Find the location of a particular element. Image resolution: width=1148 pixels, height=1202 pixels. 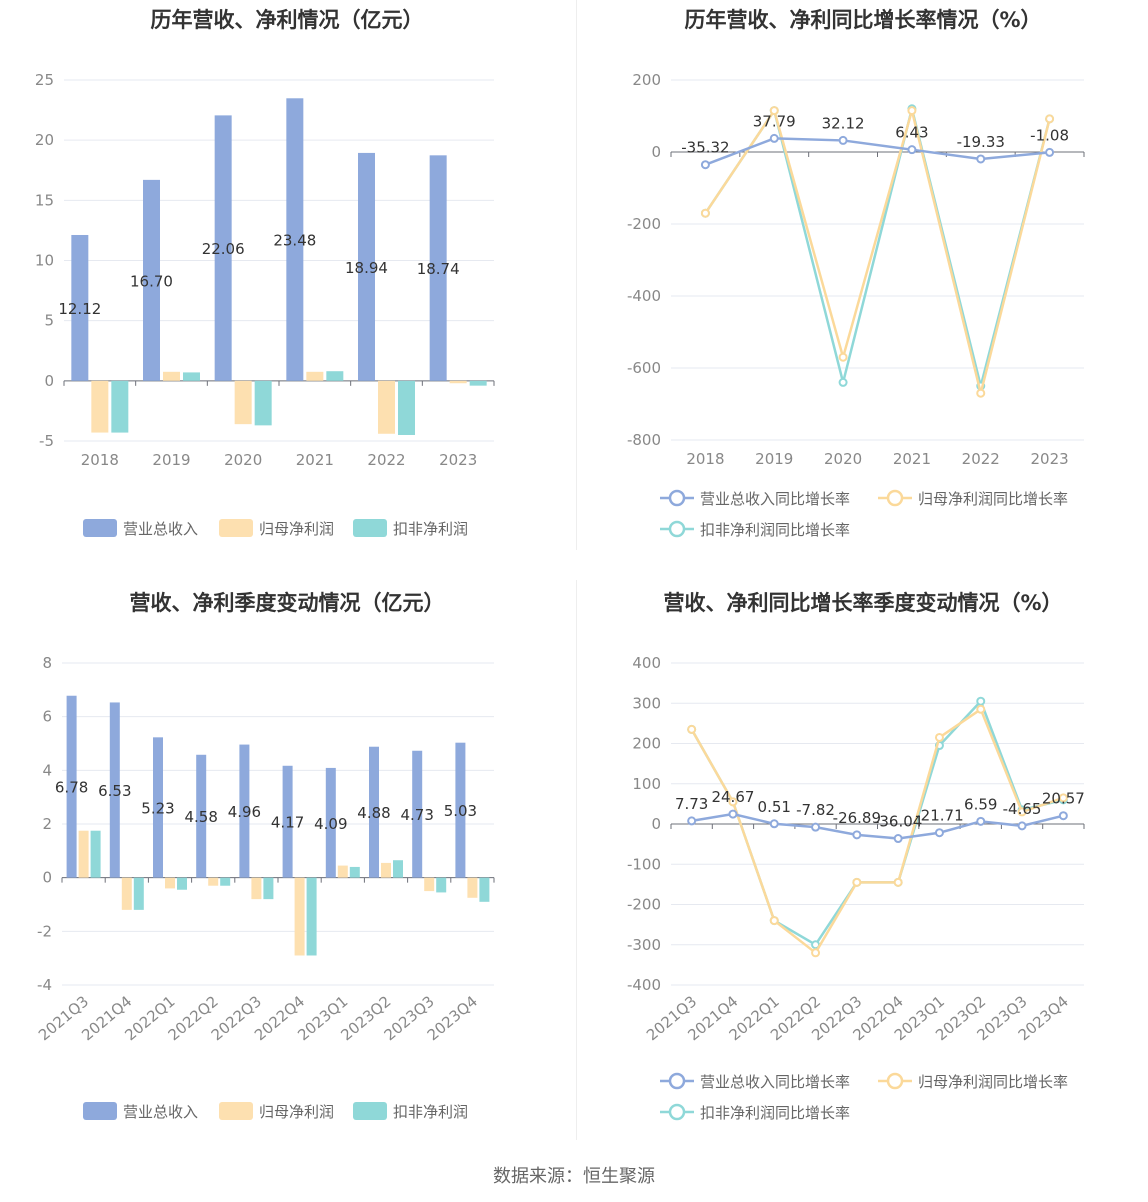

y-tick-label: -800 is located at coordinates (644, 440).